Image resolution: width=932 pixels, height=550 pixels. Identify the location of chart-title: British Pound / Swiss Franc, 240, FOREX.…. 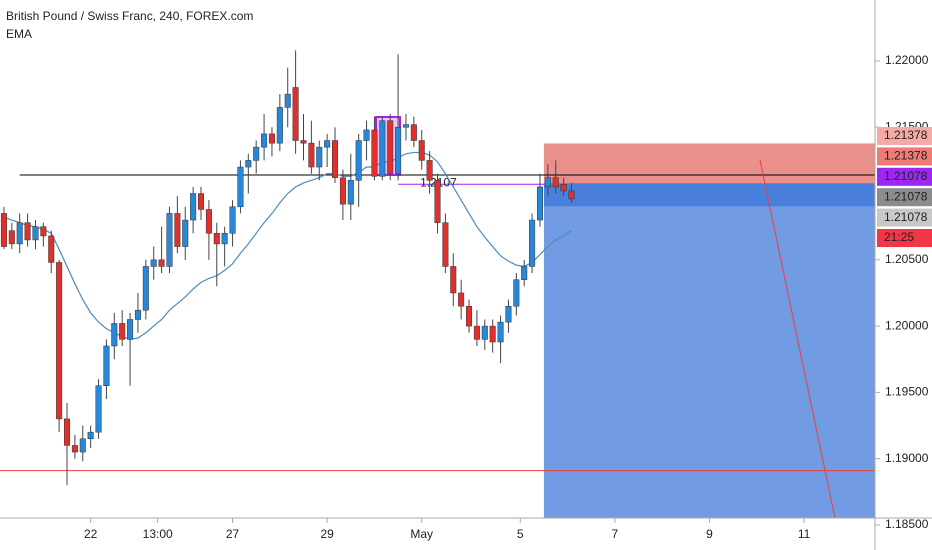
(129, 16).